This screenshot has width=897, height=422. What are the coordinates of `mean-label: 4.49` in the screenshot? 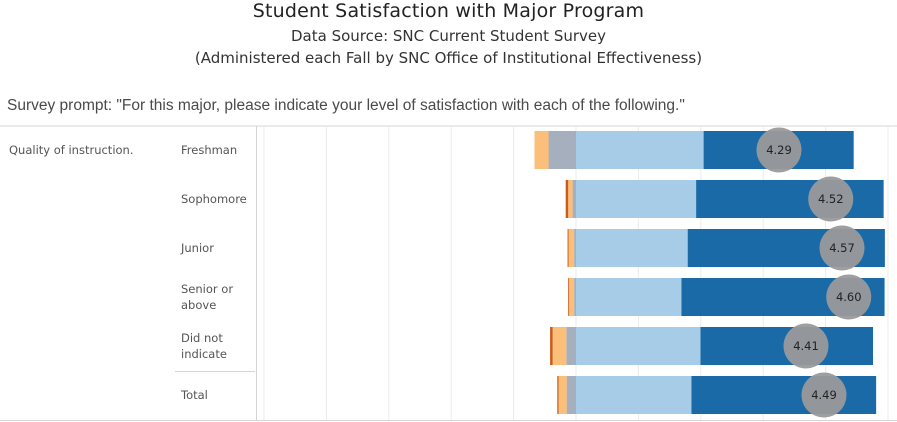 It's located at (824, 395).